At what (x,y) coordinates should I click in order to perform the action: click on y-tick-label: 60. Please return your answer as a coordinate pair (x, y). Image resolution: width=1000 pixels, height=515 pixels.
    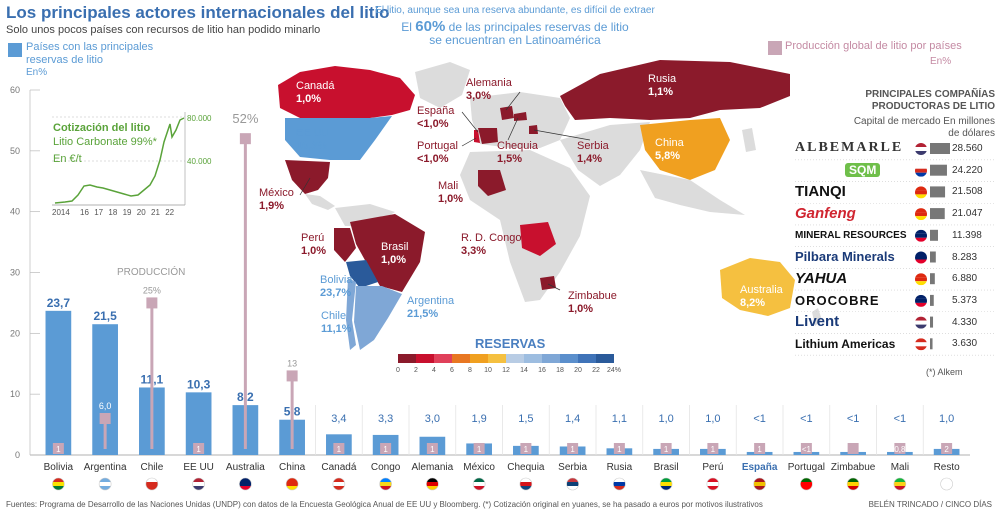
    Looking at the image, I should click on (15, 90).